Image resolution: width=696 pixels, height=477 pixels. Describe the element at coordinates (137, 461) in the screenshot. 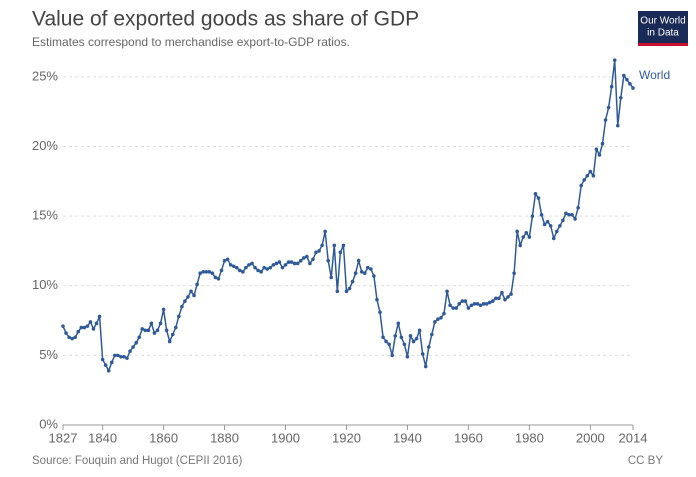

I see `source: Source: Fouquin and Hugot (CEPII 2016)` at that location.